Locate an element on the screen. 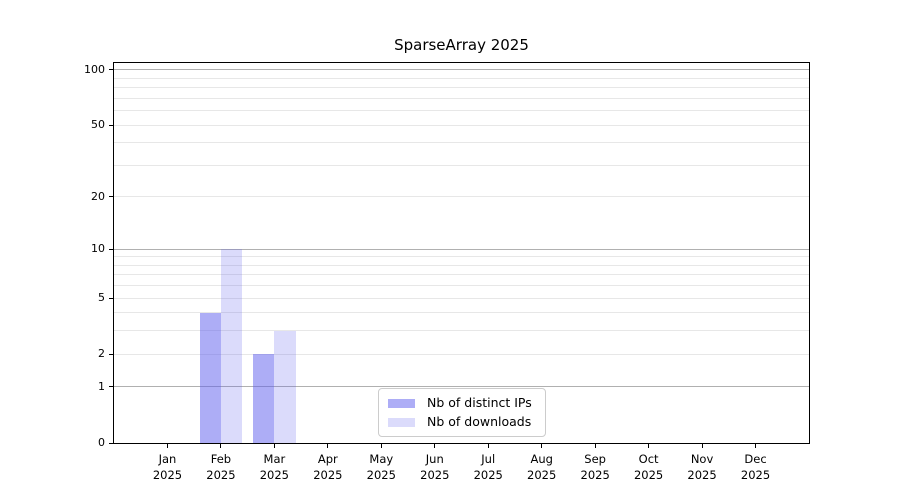  chart-title: SparseArray 2025 is located at coordinates (461, 45).